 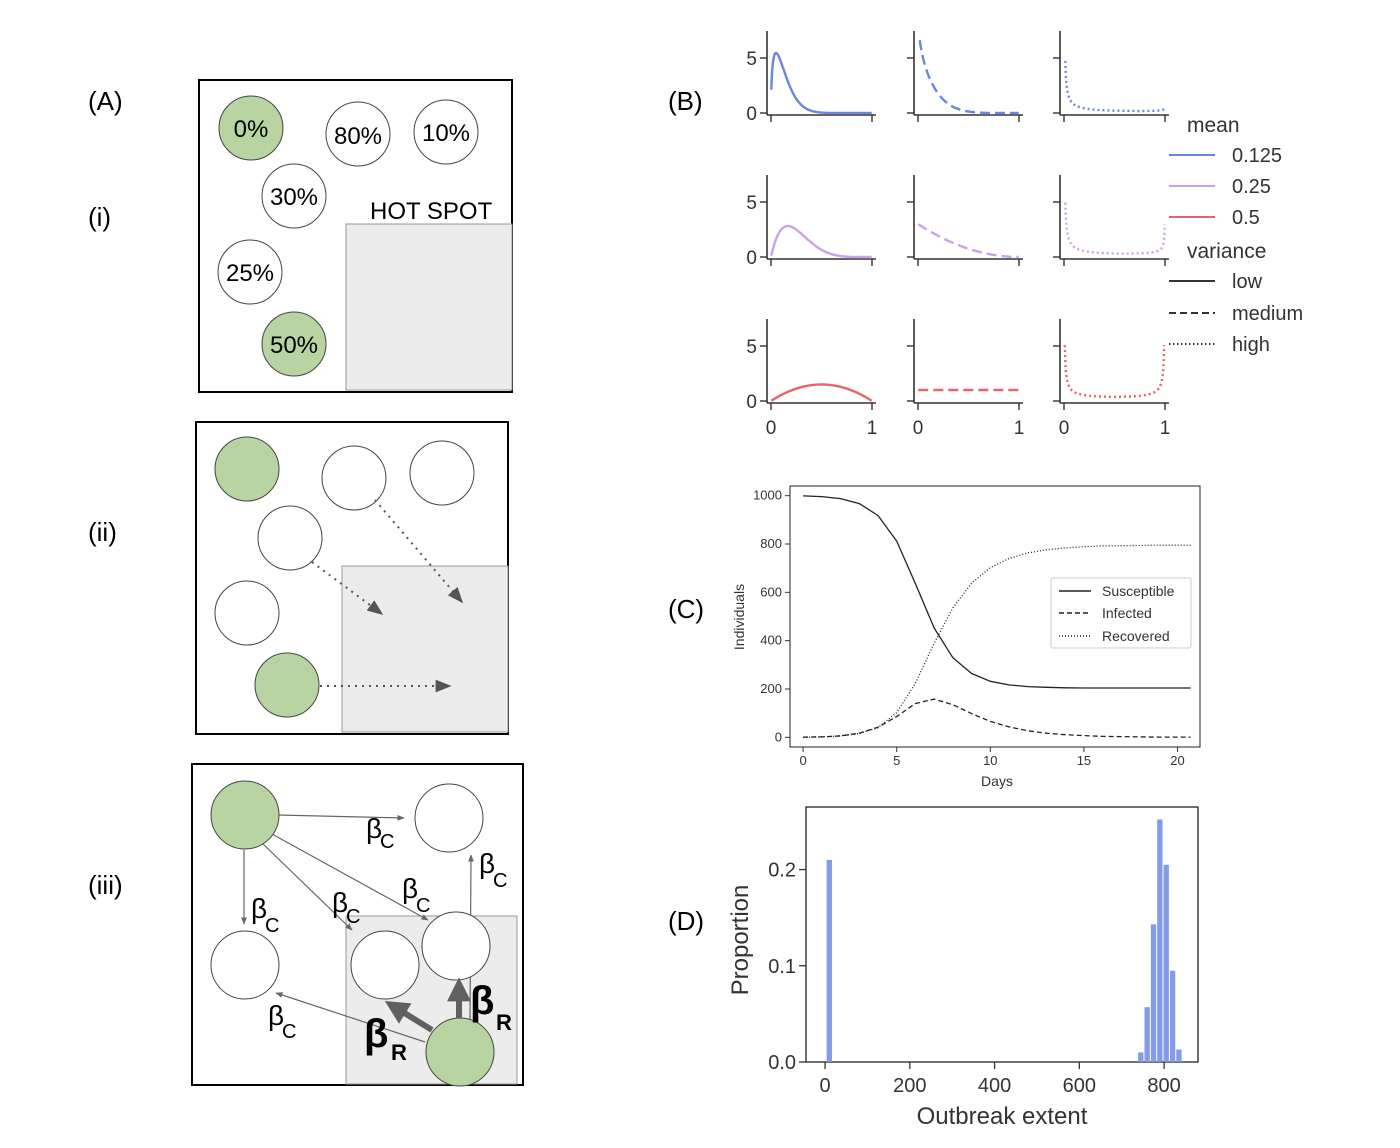 I want to click on d-y-tick-label: 0.2, so click(x=782, y=871).